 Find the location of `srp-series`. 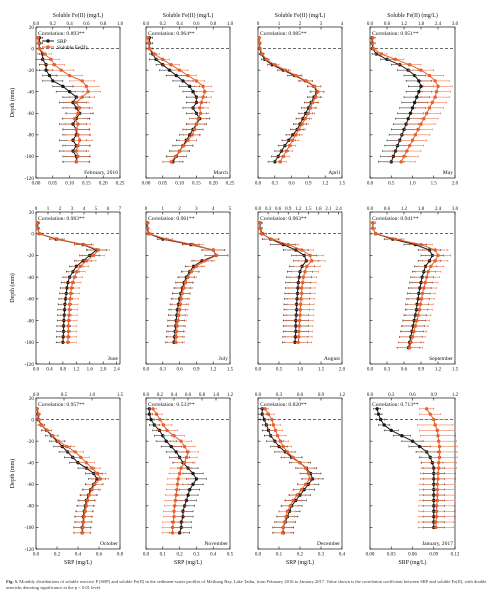

srp-series is located at coordinates (401, 100).